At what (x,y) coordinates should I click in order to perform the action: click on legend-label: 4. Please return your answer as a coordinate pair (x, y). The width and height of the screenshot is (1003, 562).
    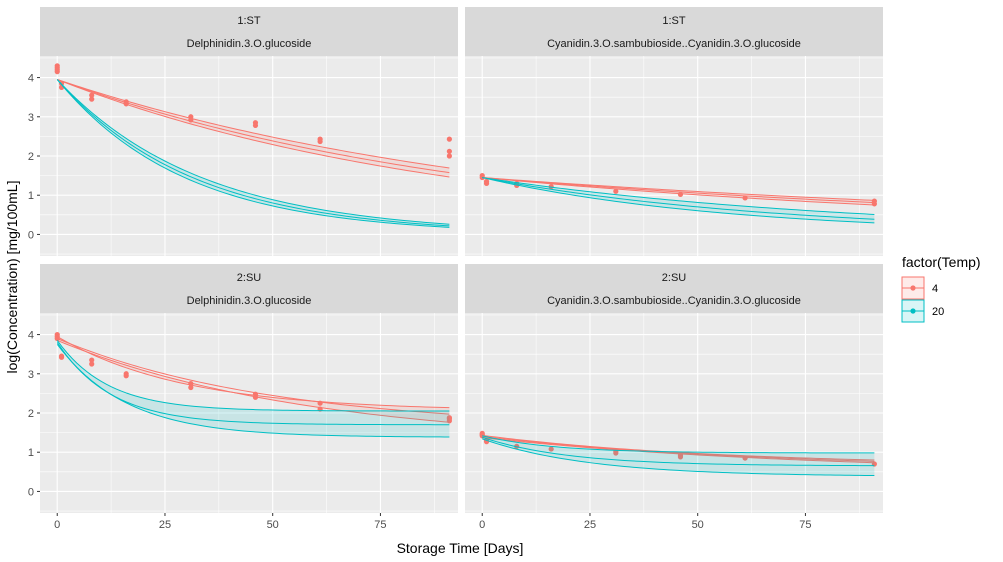
    Looking at the image, I should click on (935, 289).